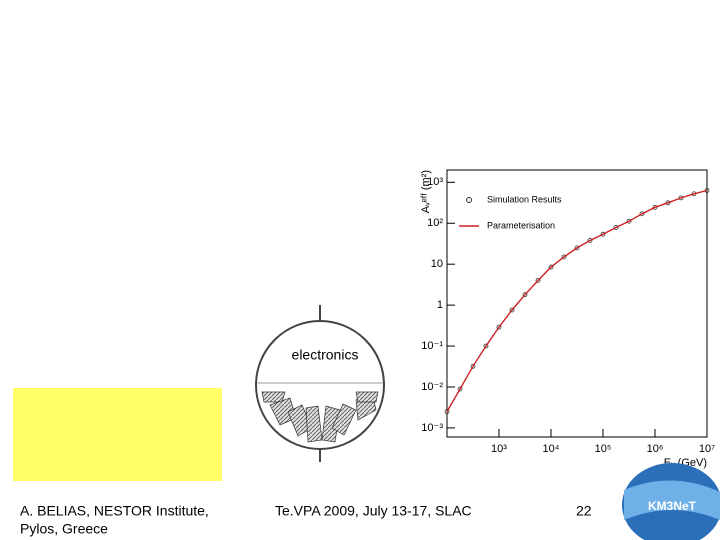 The width and height of the screenshot is (720, 540). What do you see at coordinates (521, 225) in the screenshot?
I see `legend-label: Parameterisation` at bounding box center [521, 225].